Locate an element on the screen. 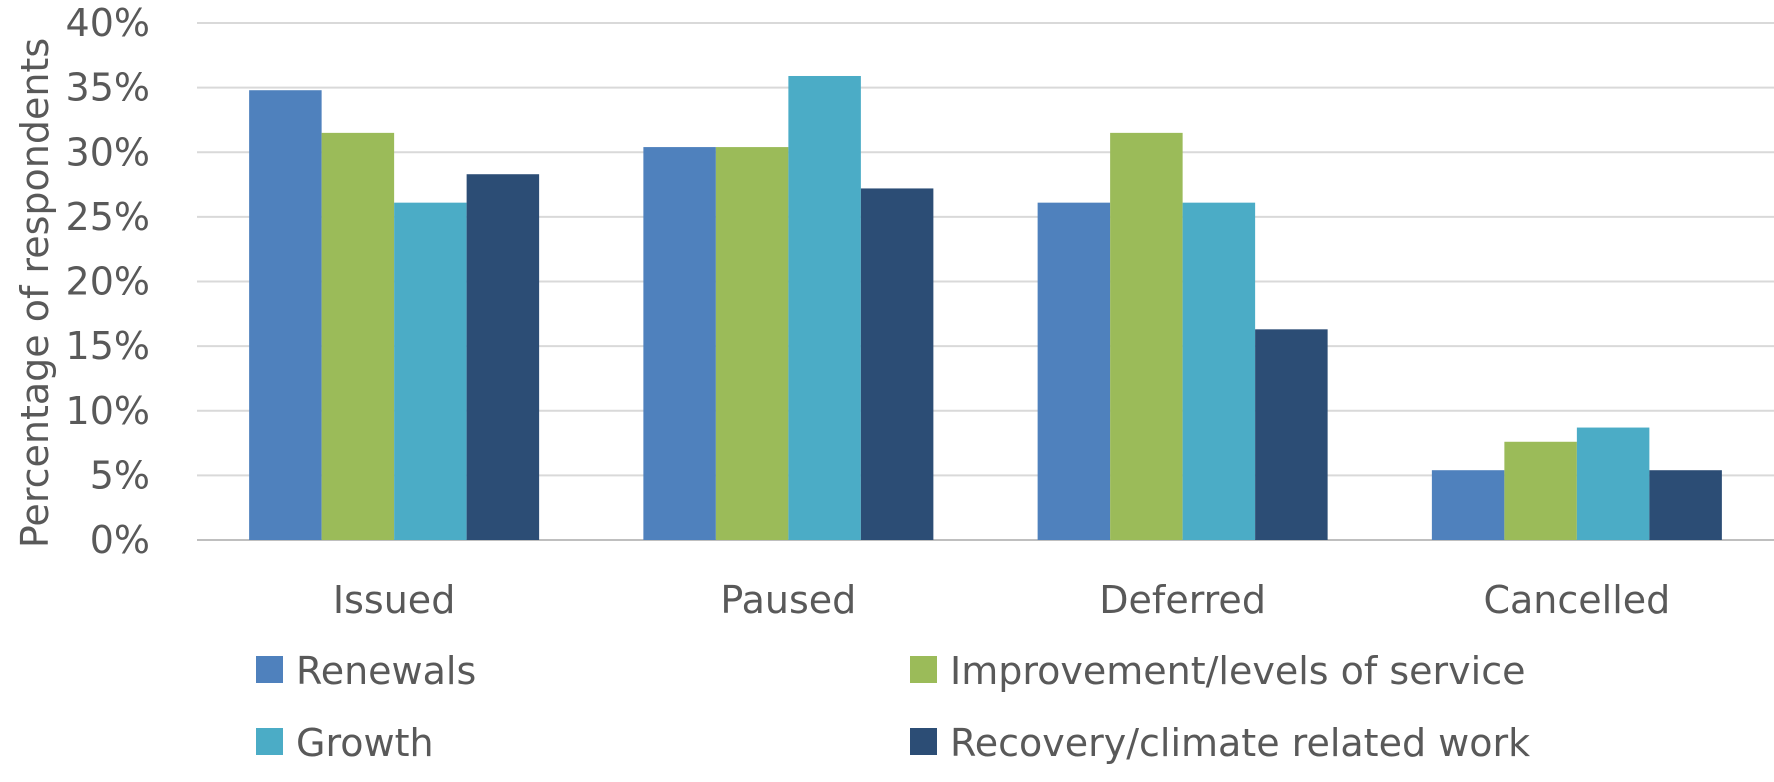  x-category-label: Cancelled is located at coordinates (1576, 600).